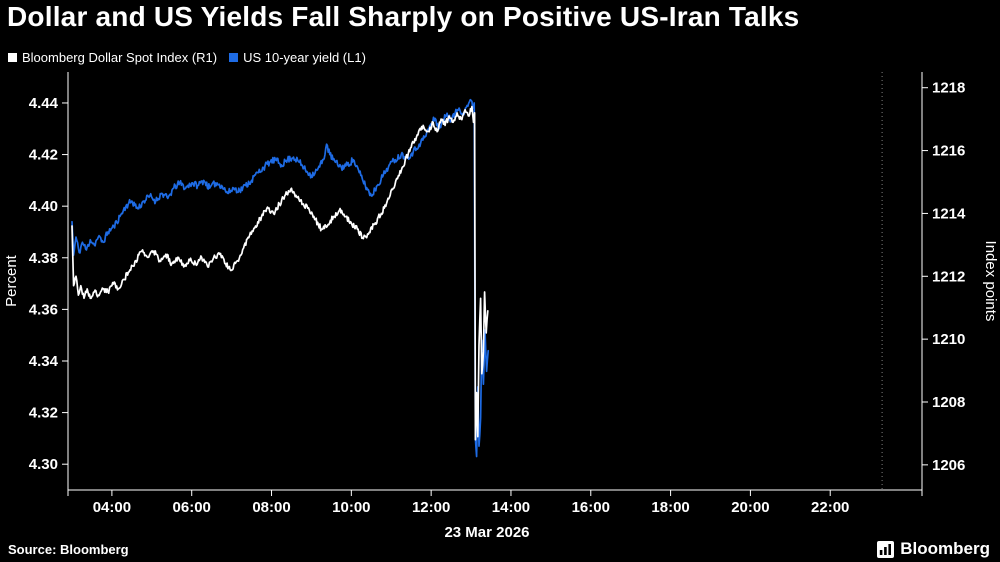  I want to click on legend-swatch-dollar-index, so click(12, 57).